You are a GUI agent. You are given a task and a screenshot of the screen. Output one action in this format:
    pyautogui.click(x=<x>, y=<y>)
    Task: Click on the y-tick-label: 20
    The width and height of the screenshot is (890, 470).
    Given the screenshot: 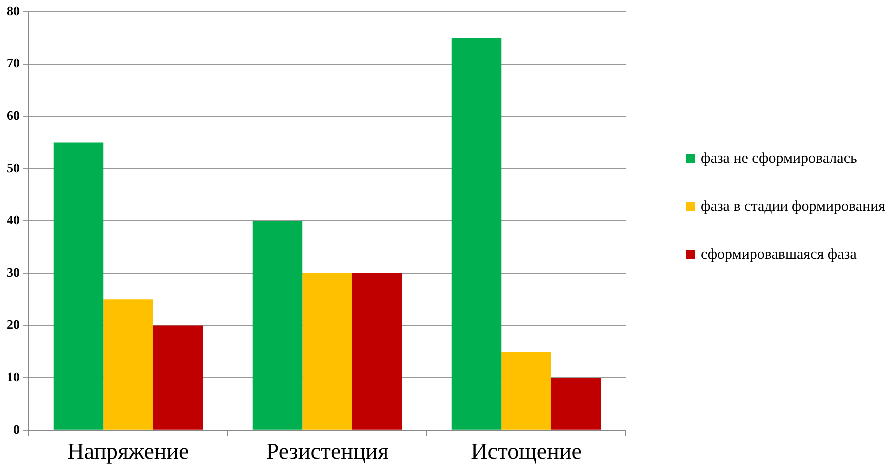 What is the action you would take?
    pyautogui.click(x=13, y=324)
    